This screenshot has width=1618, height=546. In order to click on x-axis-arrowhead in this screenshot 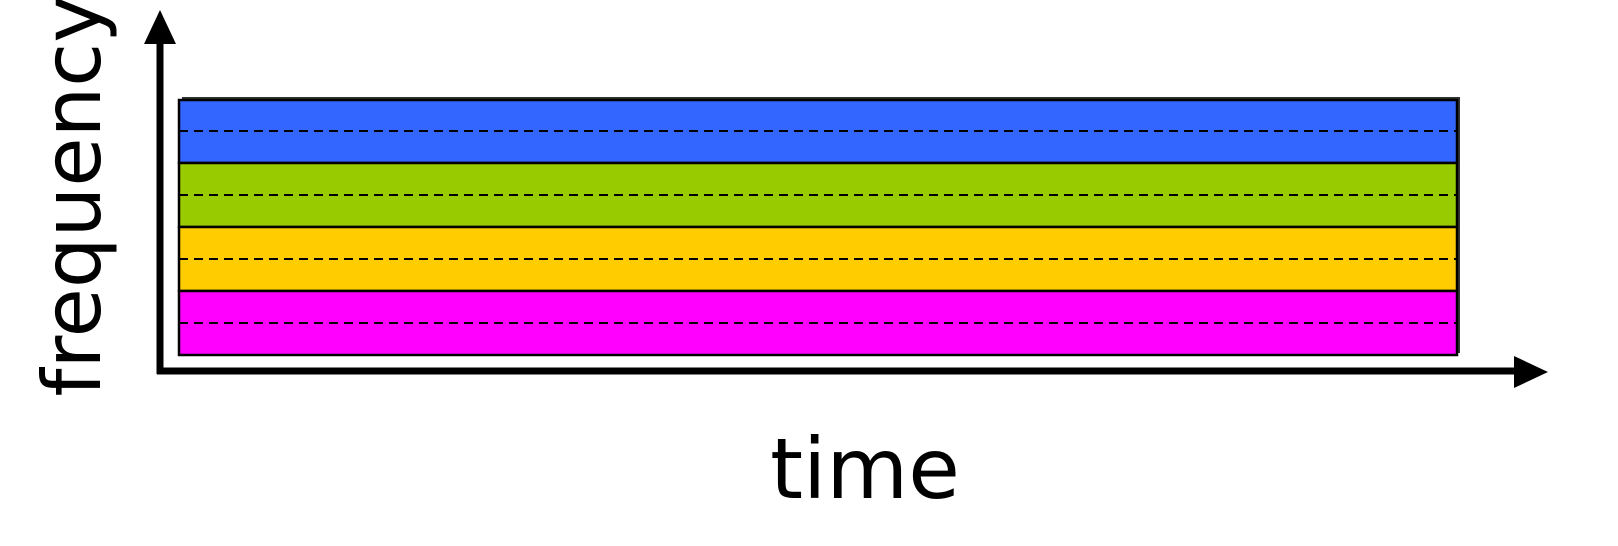, I will do `click(1531, 372)`.